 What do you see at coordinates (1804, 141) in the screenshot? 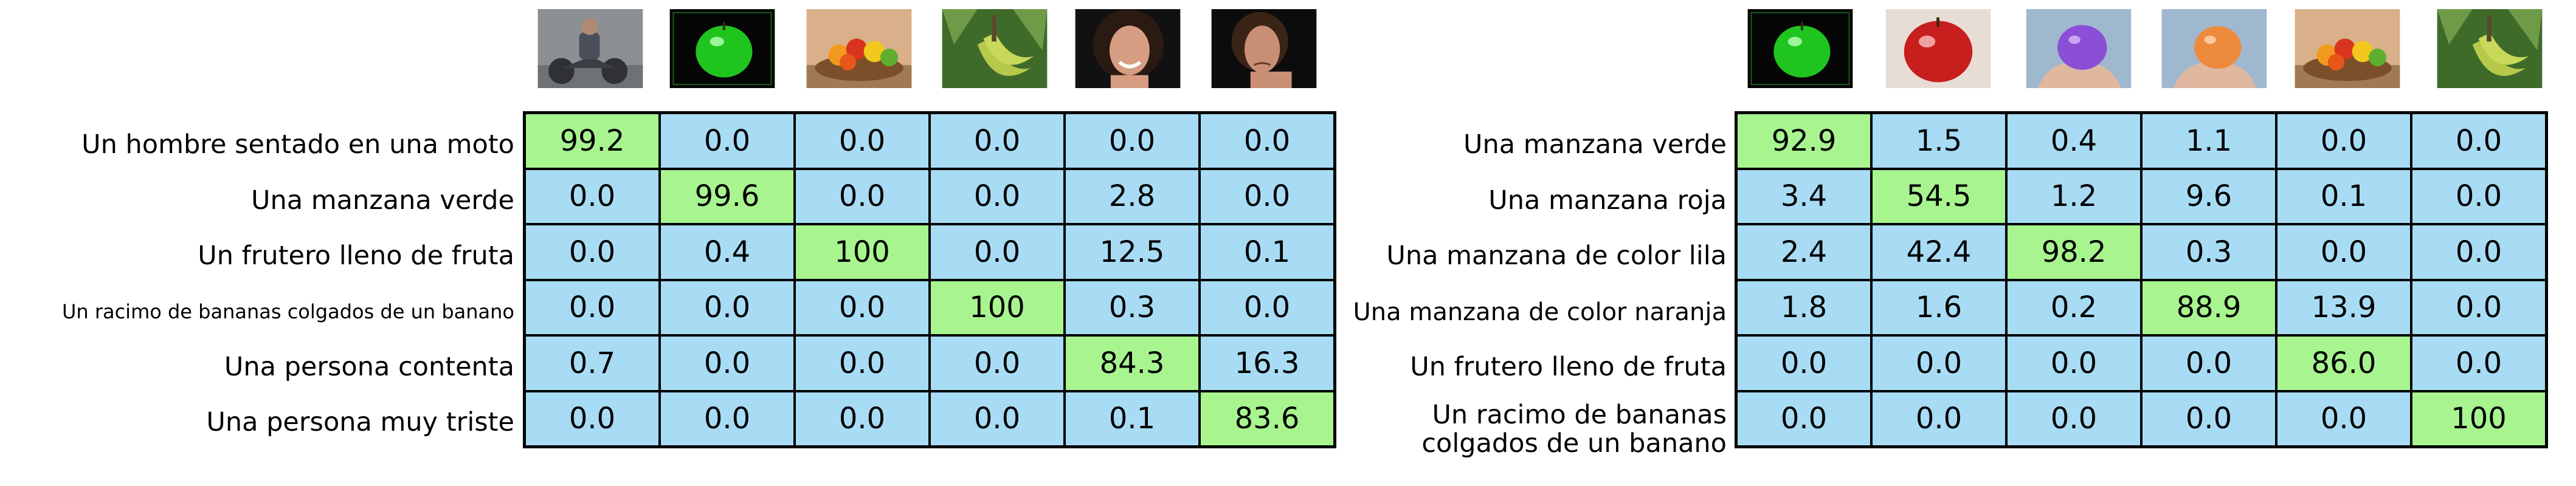
I see `score-cell-highlight: 92.9` at bounding box center [1804, 141].